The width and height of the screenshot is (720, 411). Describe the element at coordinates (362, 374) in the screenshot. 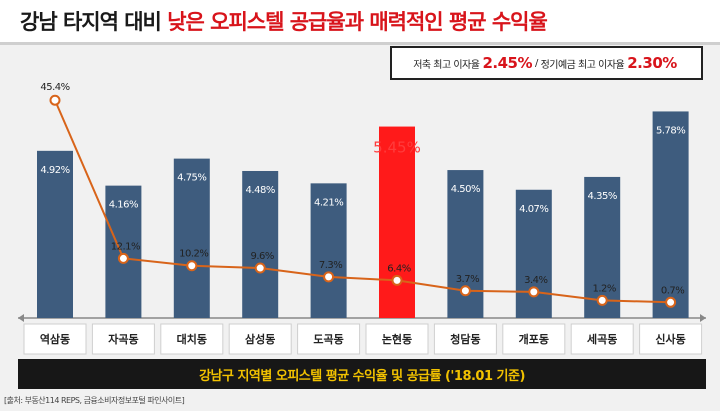

I see `chart-caption: 강남구 지역별 오피스텔 평균 수익율 및 공급률 ('18.01 기준)` at that location.